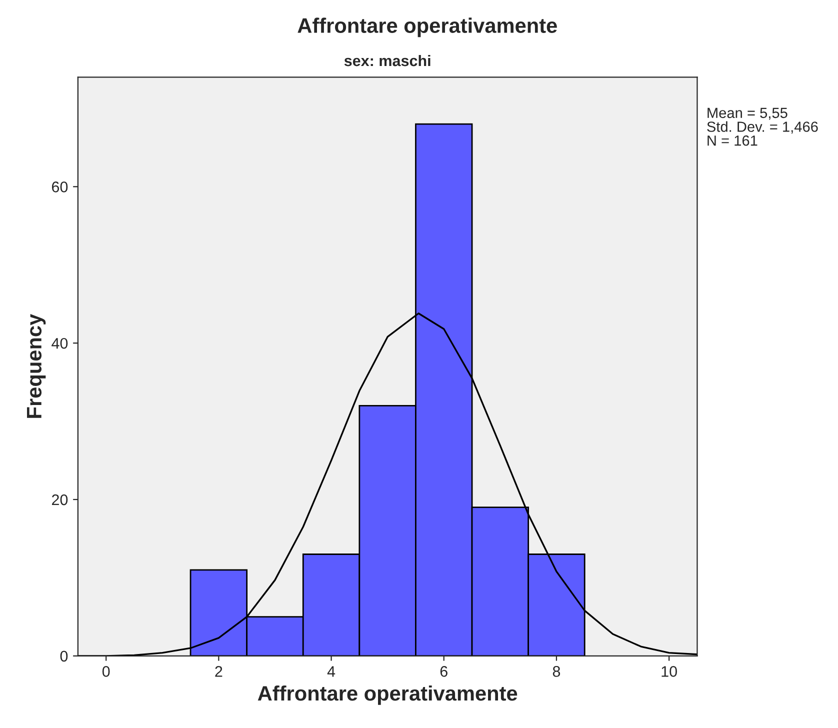  Describe the element at coordinates (60, 187) in the screenshot. I see `y-tick-label: 60` at that location.